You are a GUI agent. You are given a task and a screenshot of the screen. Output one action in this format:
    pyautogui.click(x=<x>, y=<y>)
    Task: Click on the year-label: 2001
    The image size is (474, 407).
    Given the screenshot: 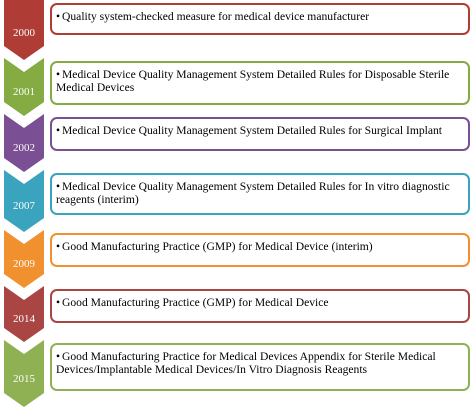 What is the action you would take?
    pyautogui.click(x=24, y=92)
    